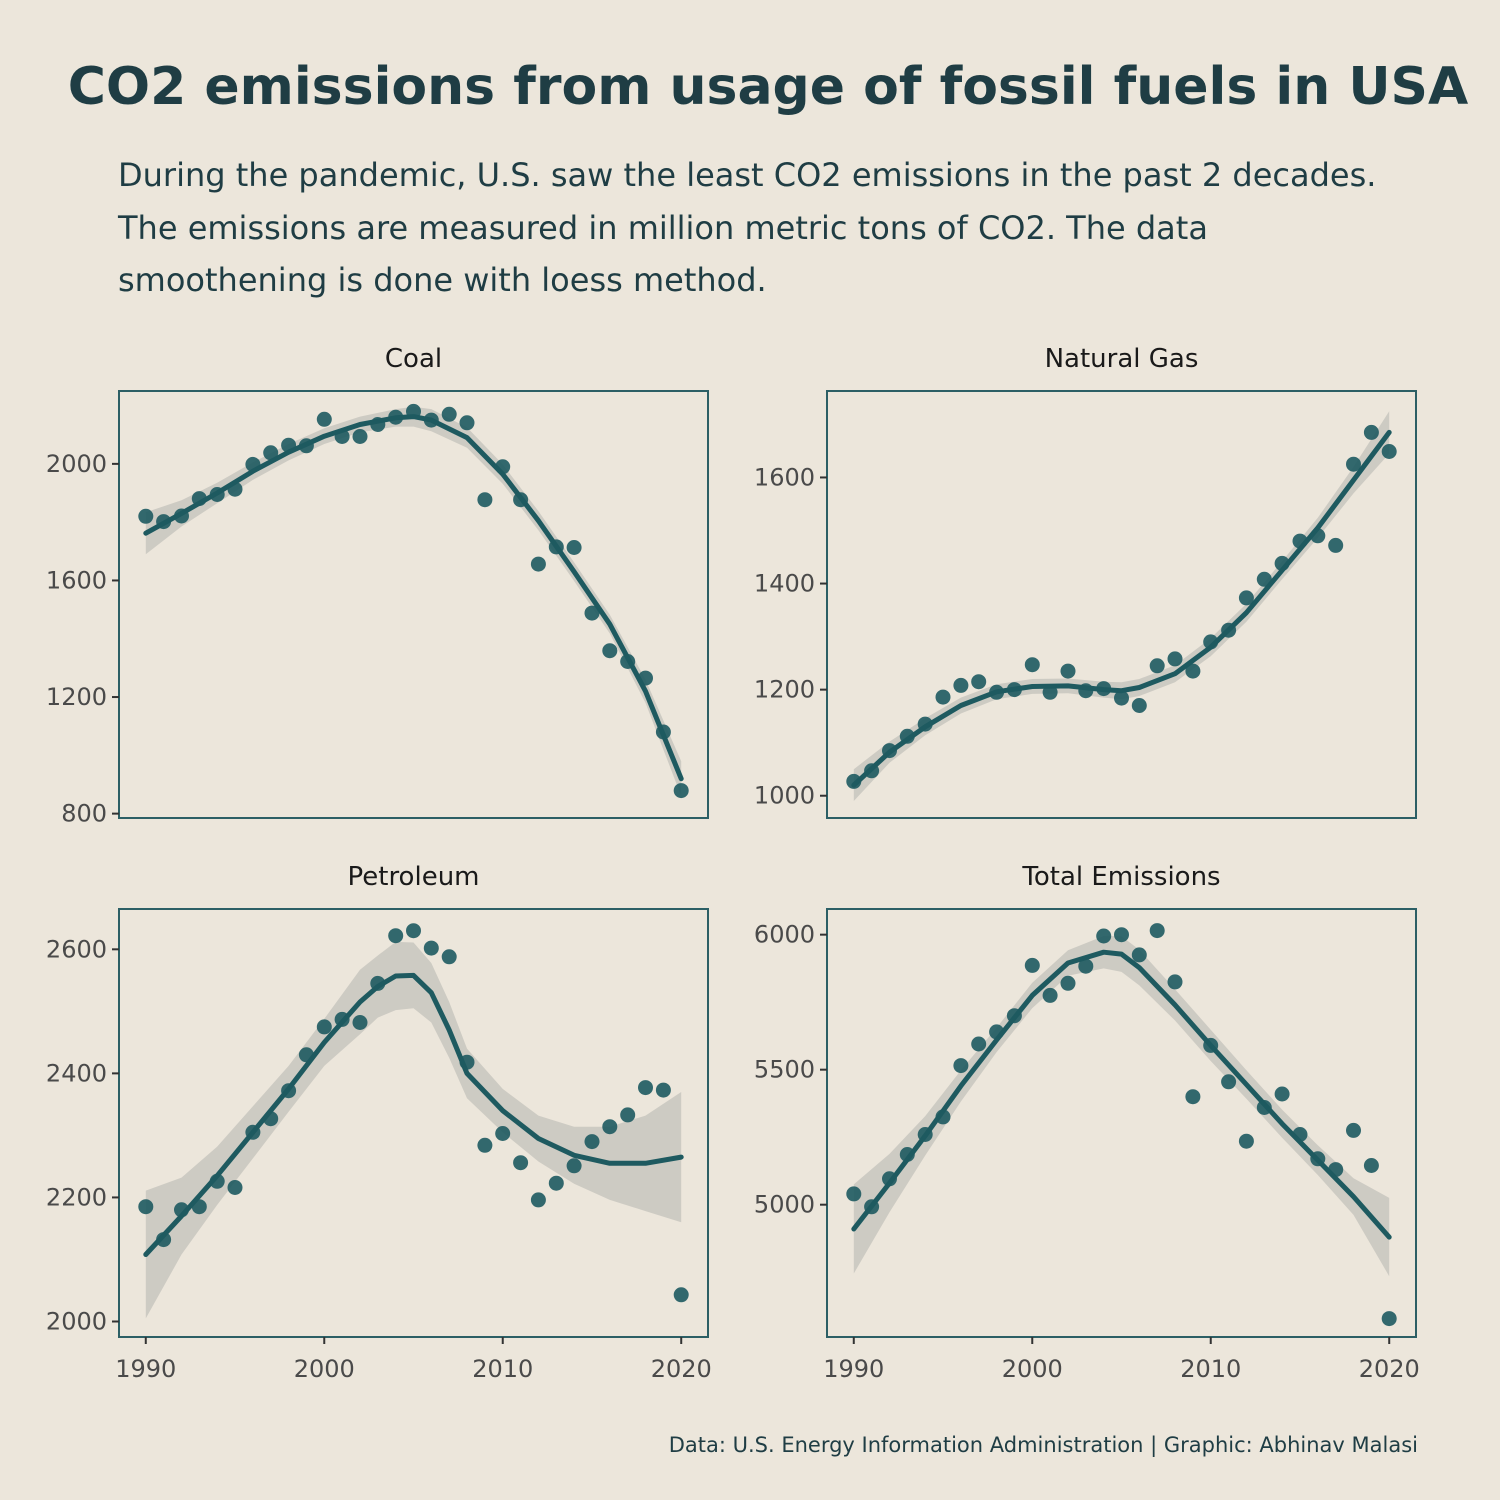 This screenshot has height=1500, width=1500. Describe the element at coordinates (1210, 1369) in the screenshot. I see `x-tick-label-total-emissions-2010: 2010` at that location.